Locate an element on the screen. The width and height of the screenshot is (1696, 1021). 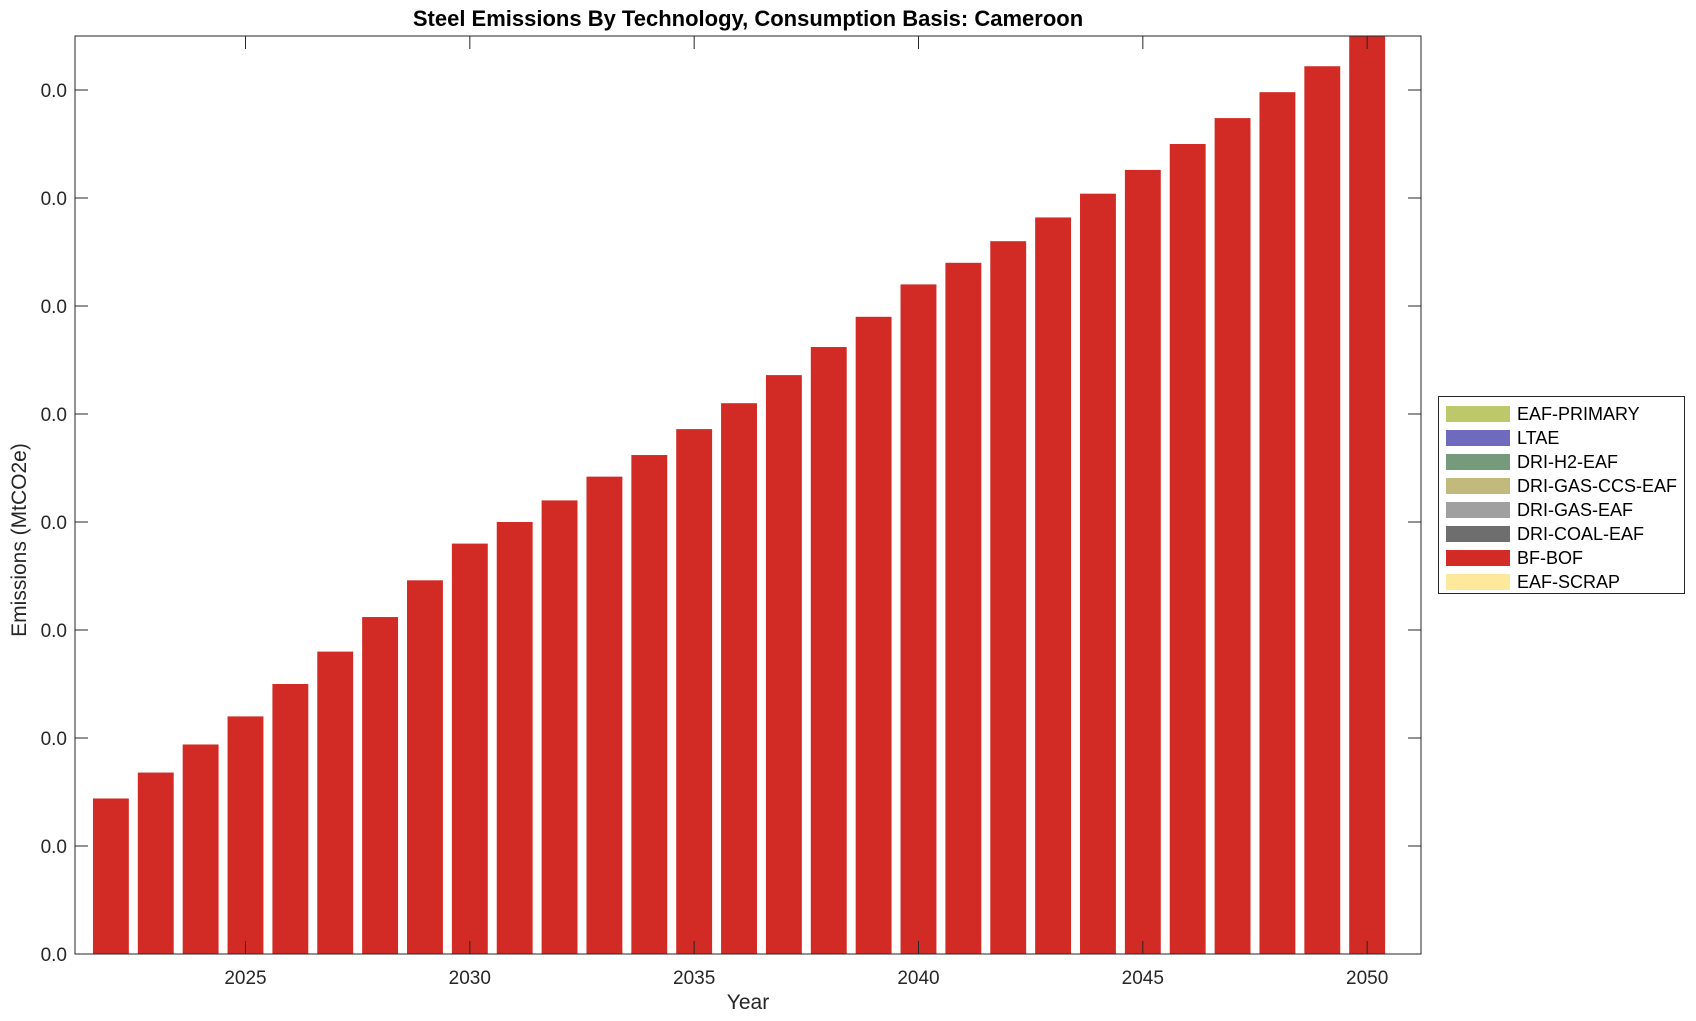
bar-bf-bof-2047 is located at coordinates (1232, 536).